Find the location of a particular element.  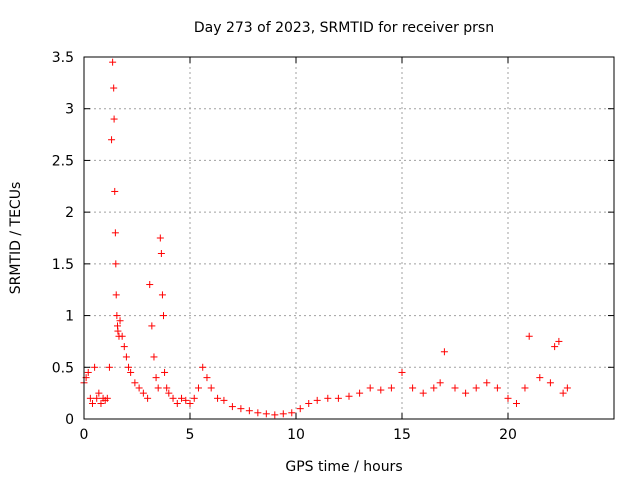

x-tick-label: 15 is located at coordinates (402, 435).